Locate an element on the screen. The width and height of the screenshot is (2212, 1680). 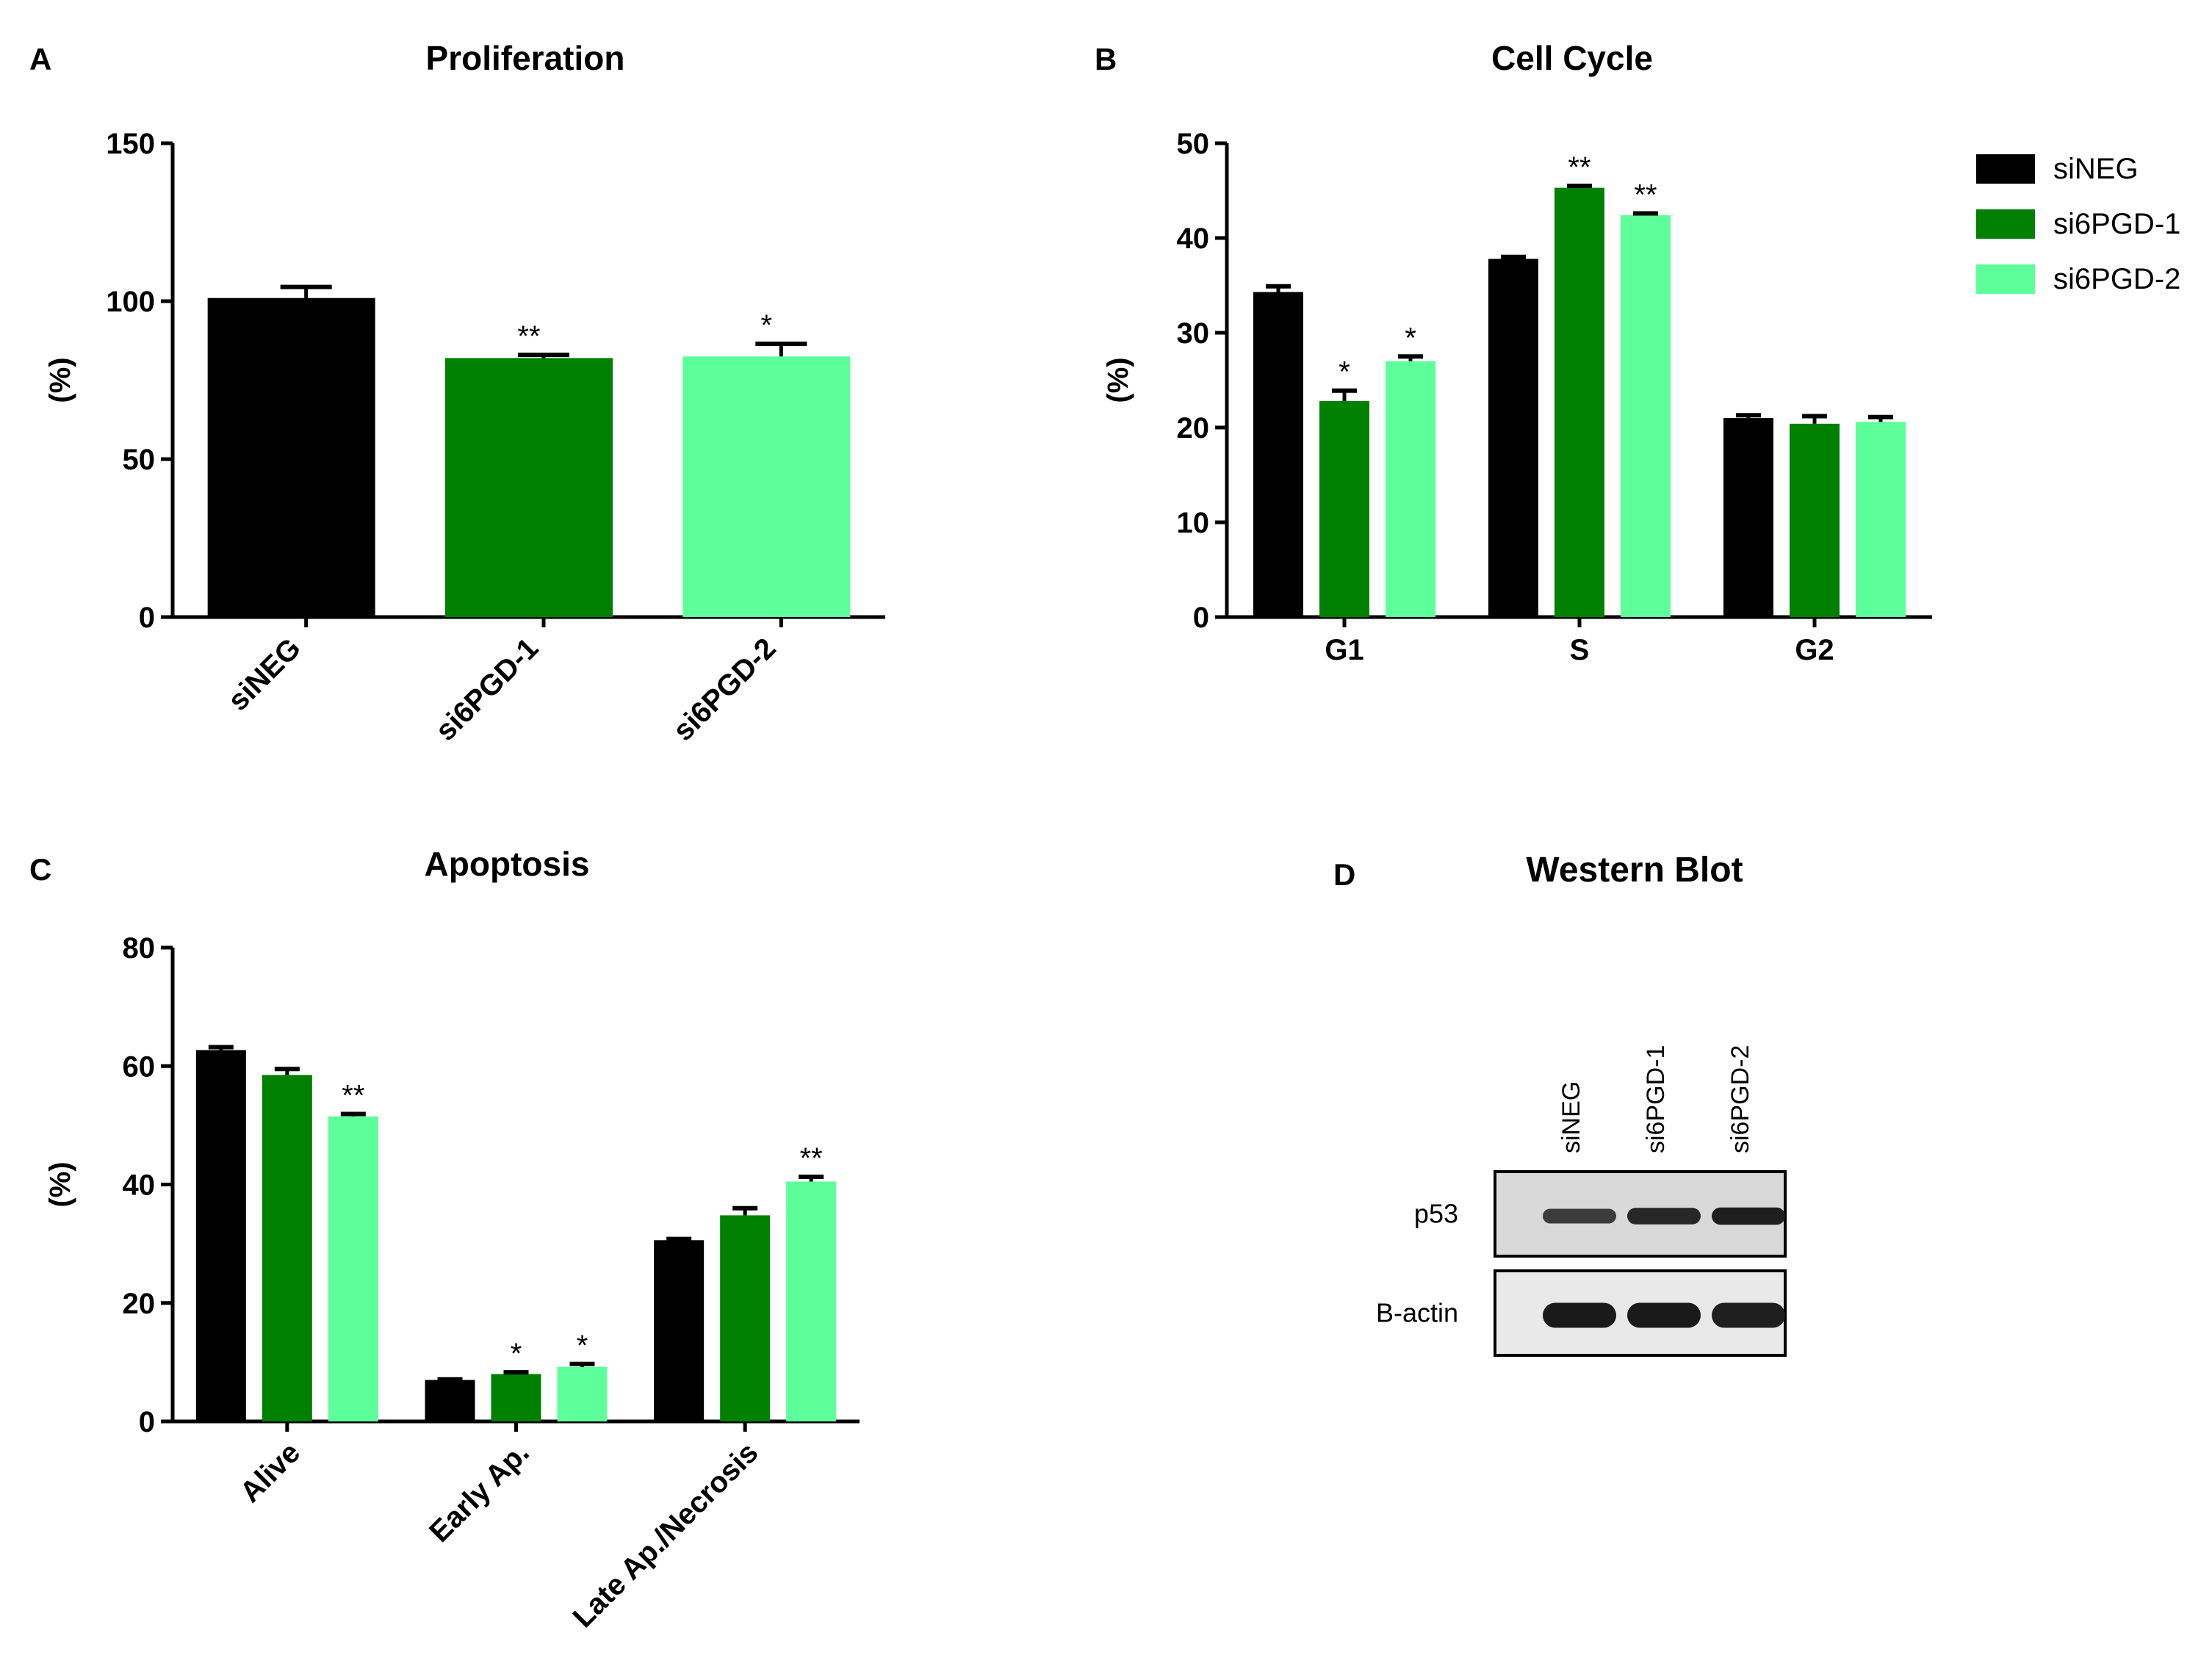
y-tick-label: 150 is located at coordinates (130, 144).